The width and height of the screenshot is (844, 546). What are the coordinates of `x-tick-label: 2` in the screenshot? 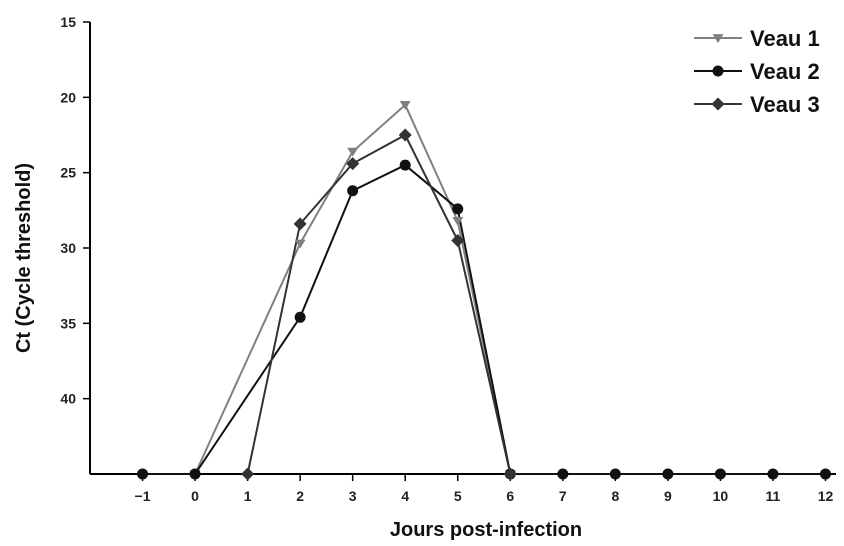 It's located at (300, 496).